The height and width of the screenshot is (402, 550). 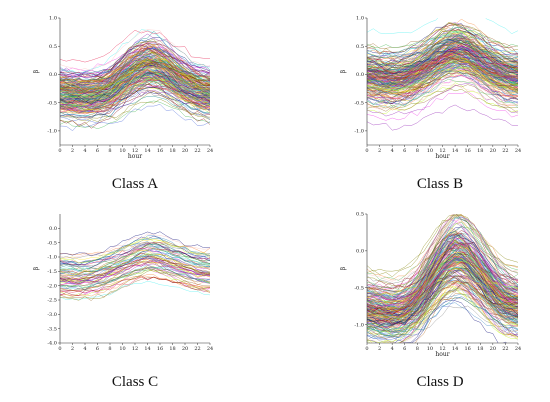 What do you see at coordinates (72, 151) in the screenshot?
I see `x-tick-label: 2` at bounding box center [72, 151].